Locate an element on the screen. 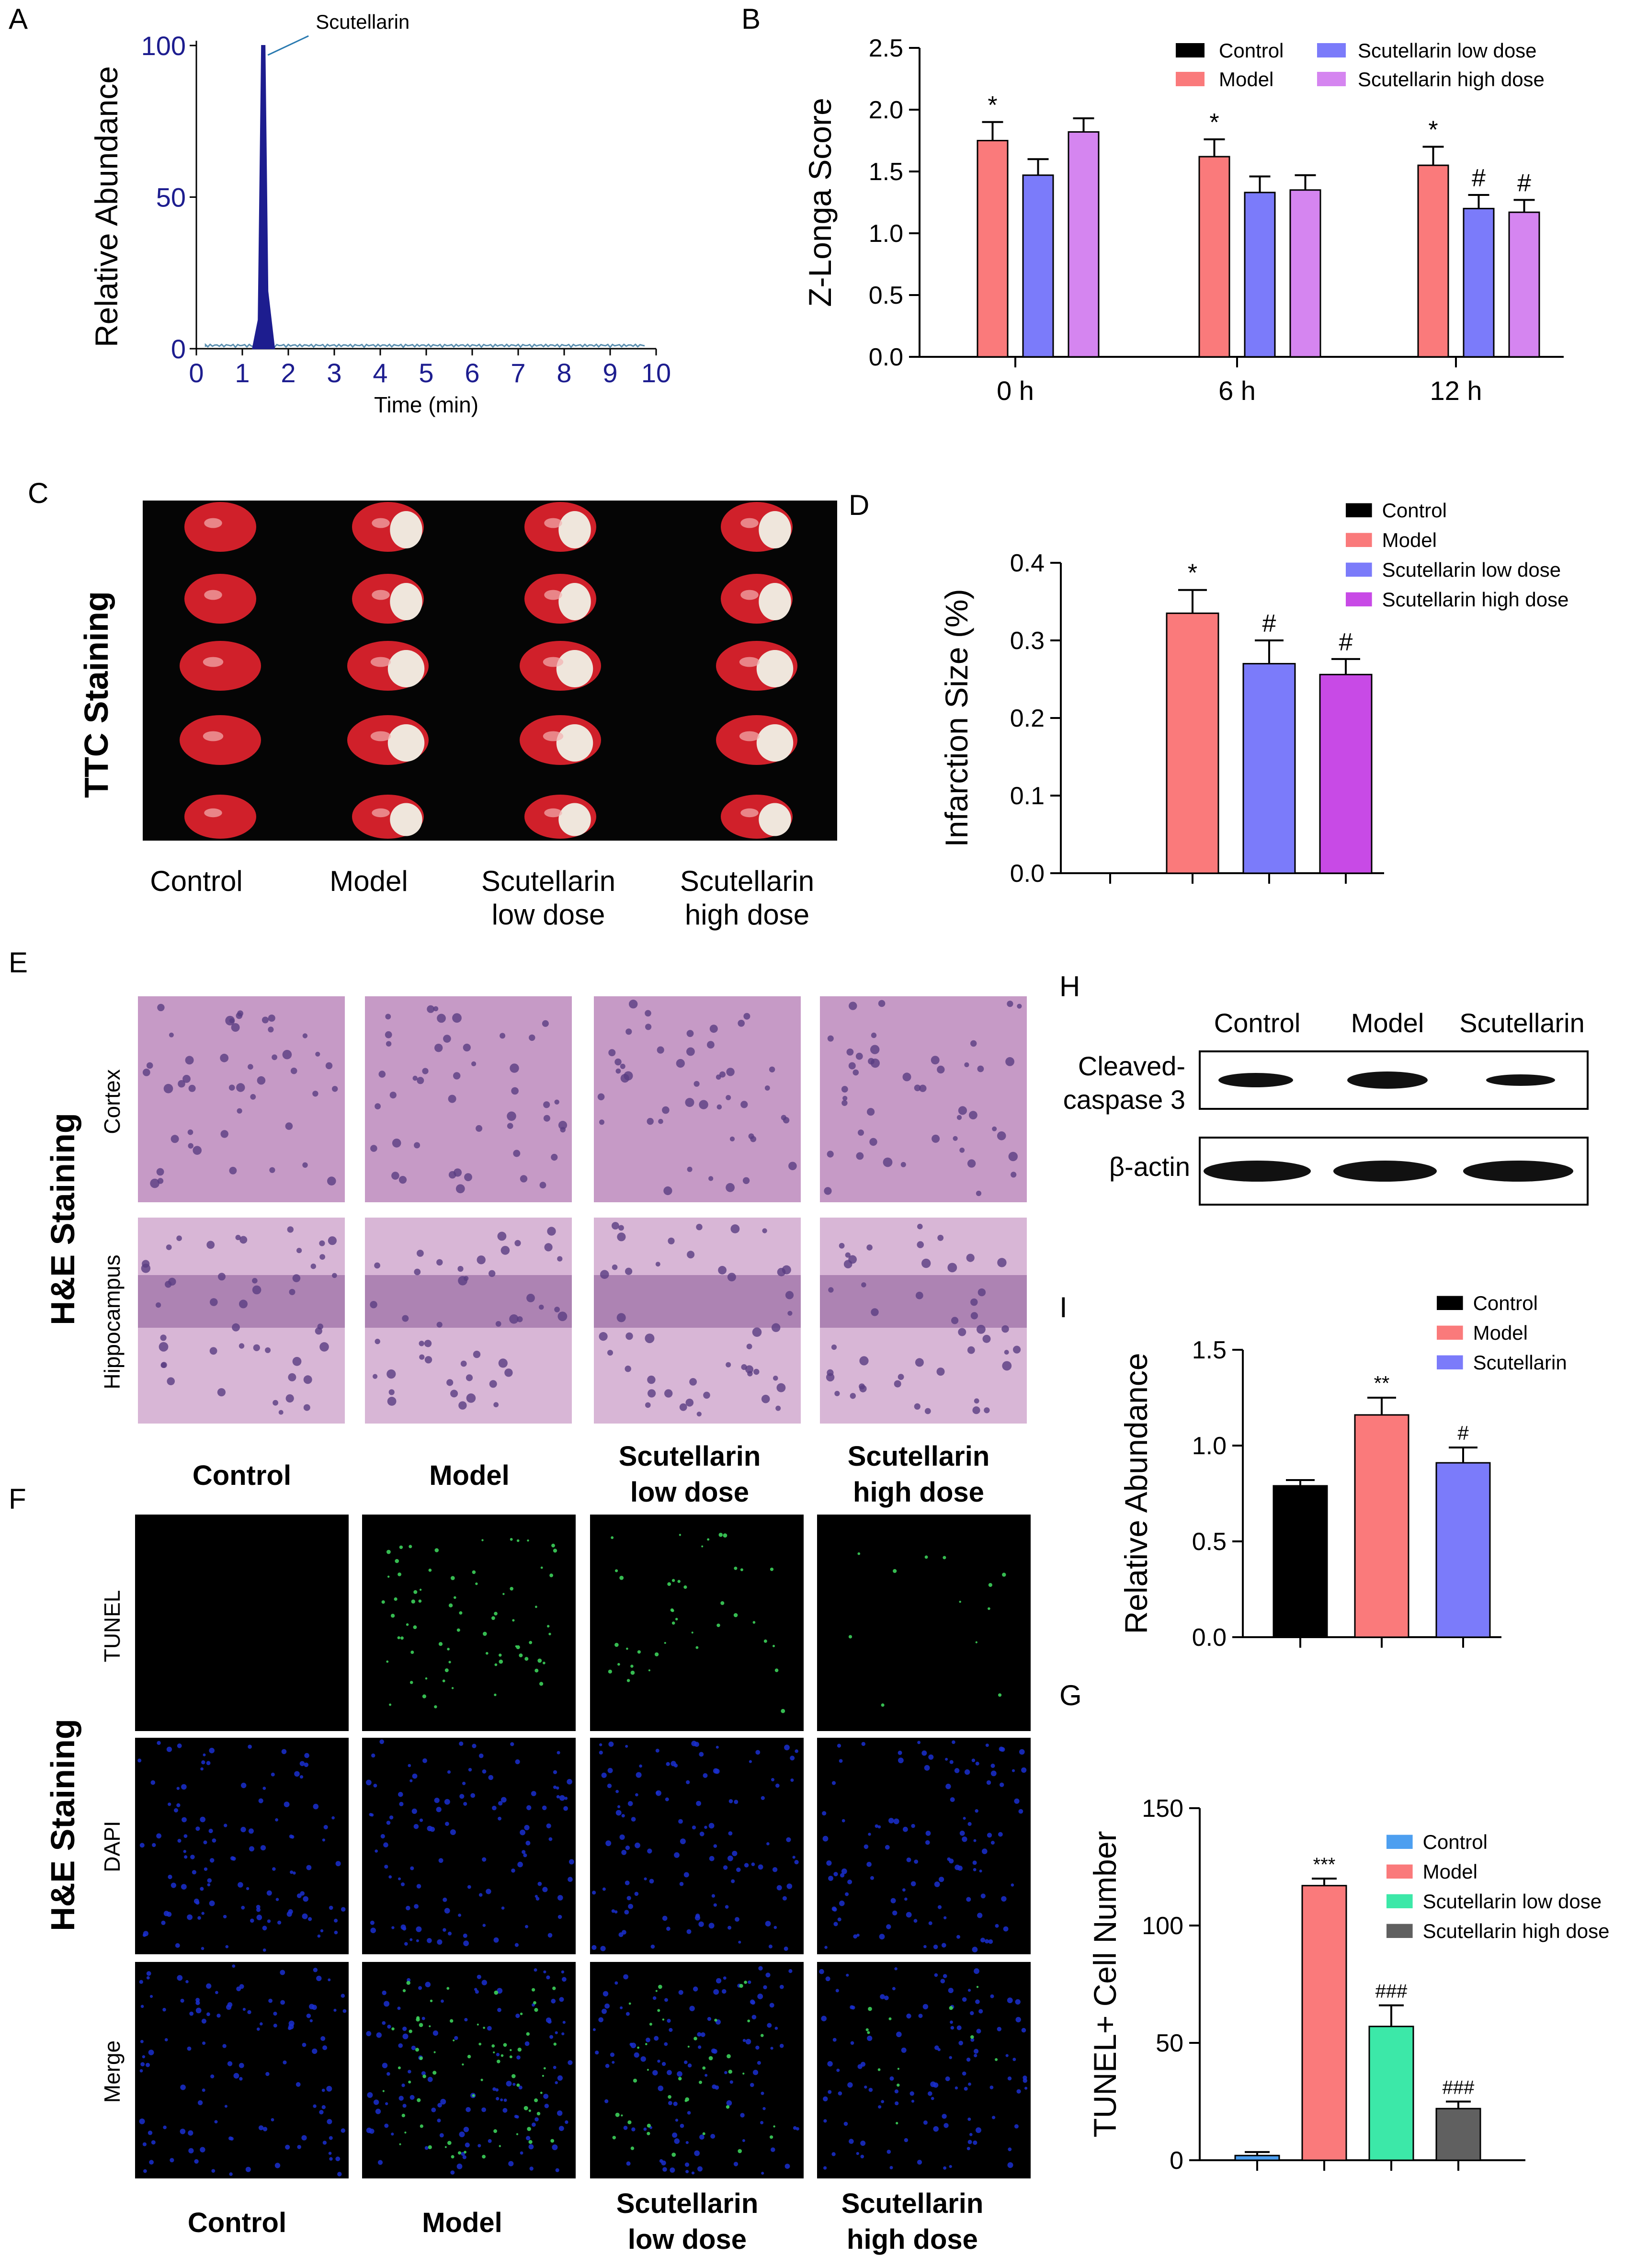 The image size is (1625, 2268). legend-label: Model is located at coordinates (1501, 1333).